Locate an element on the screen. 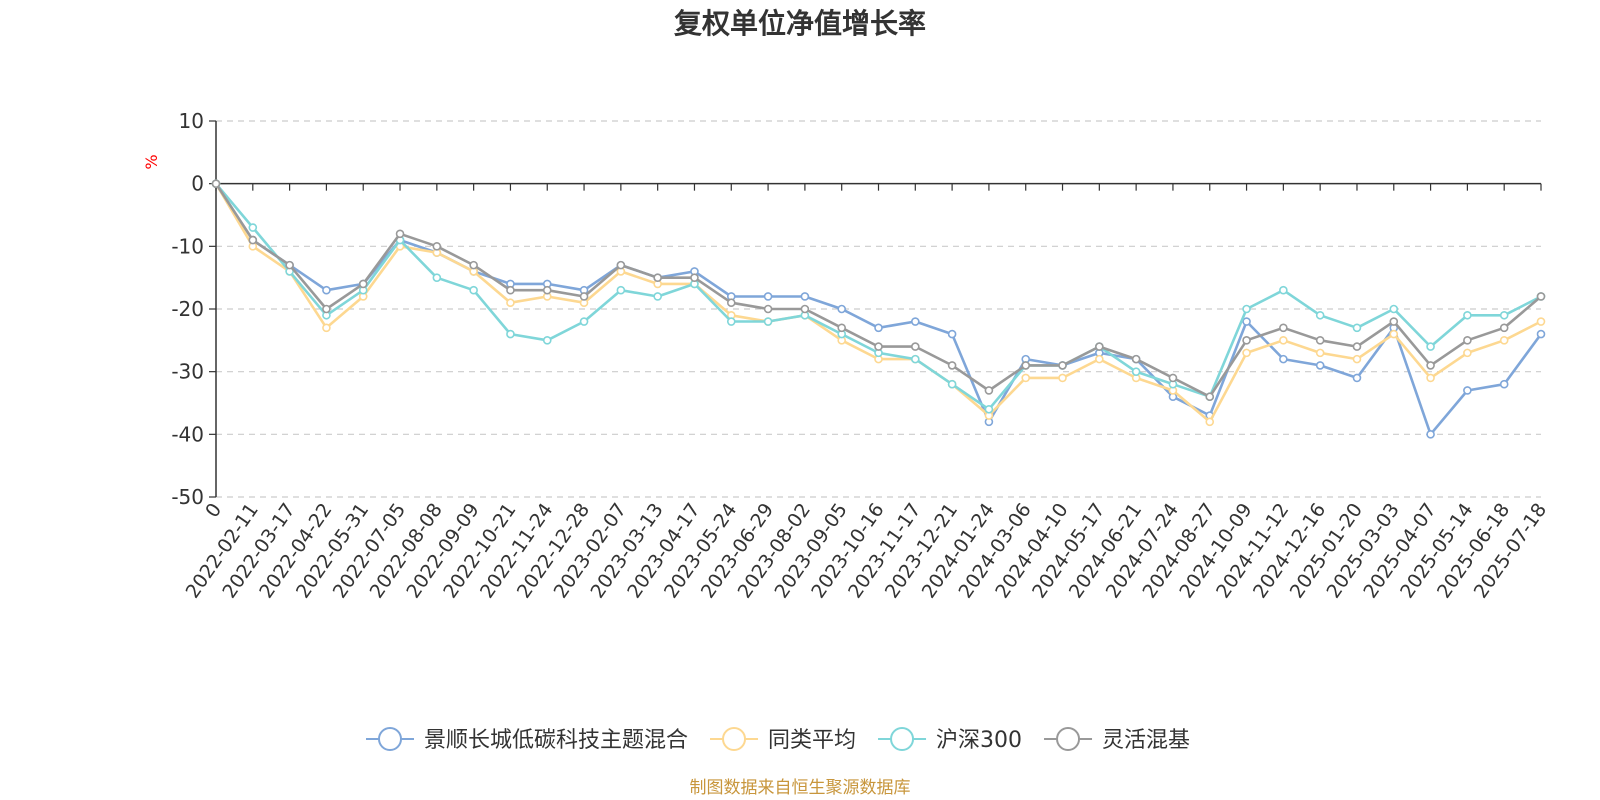 The width and height of the screenshot is (1600, 800). data-source-note: 制图数据来自恒生聚源数据库 is located at coordinates (800, 788).